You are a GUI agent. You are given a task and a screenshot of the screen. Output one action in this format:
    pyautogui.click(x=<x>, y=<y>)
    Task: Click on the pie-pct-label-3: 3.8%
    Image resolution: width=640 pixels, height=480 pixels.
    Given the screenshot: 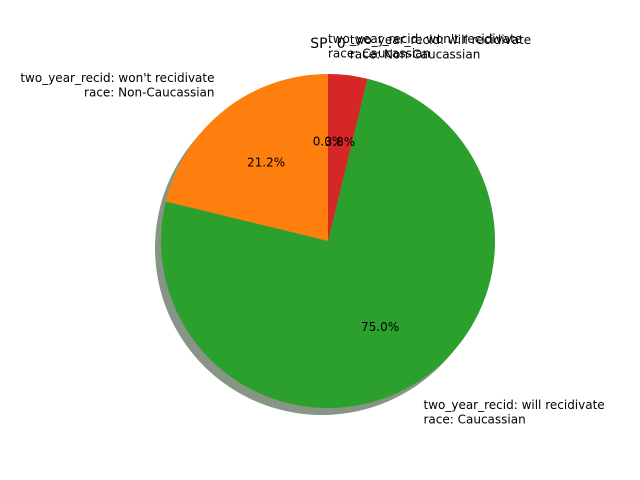 What is the action you would take?
    pyautogui.click(x=340, y=142)
    